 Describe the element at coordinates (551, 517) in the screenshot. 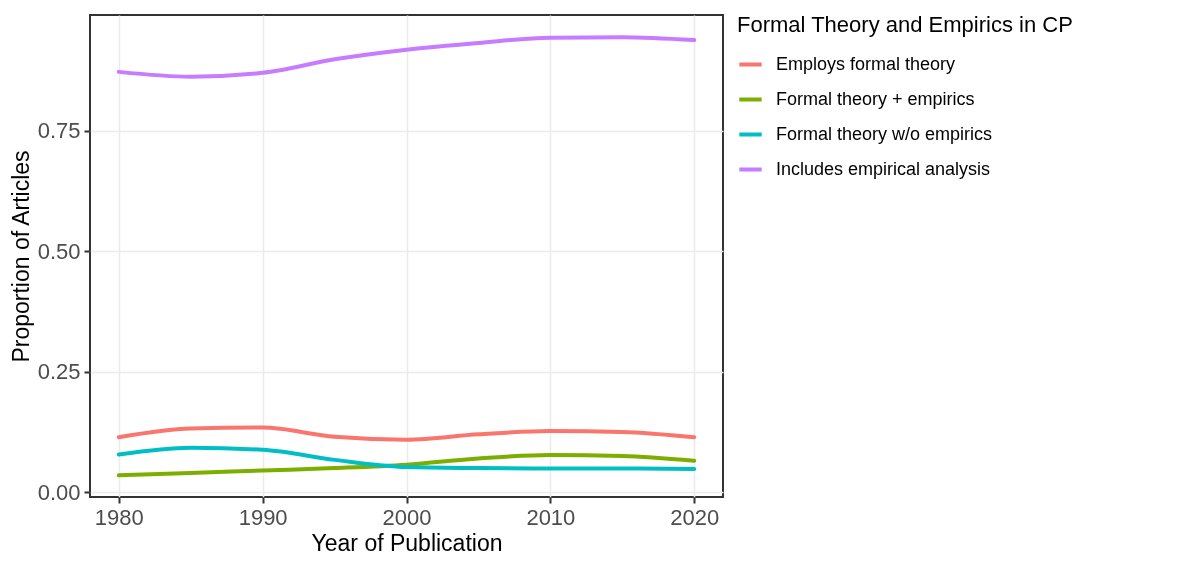

I see `x-tick-label: 2010` at that location.